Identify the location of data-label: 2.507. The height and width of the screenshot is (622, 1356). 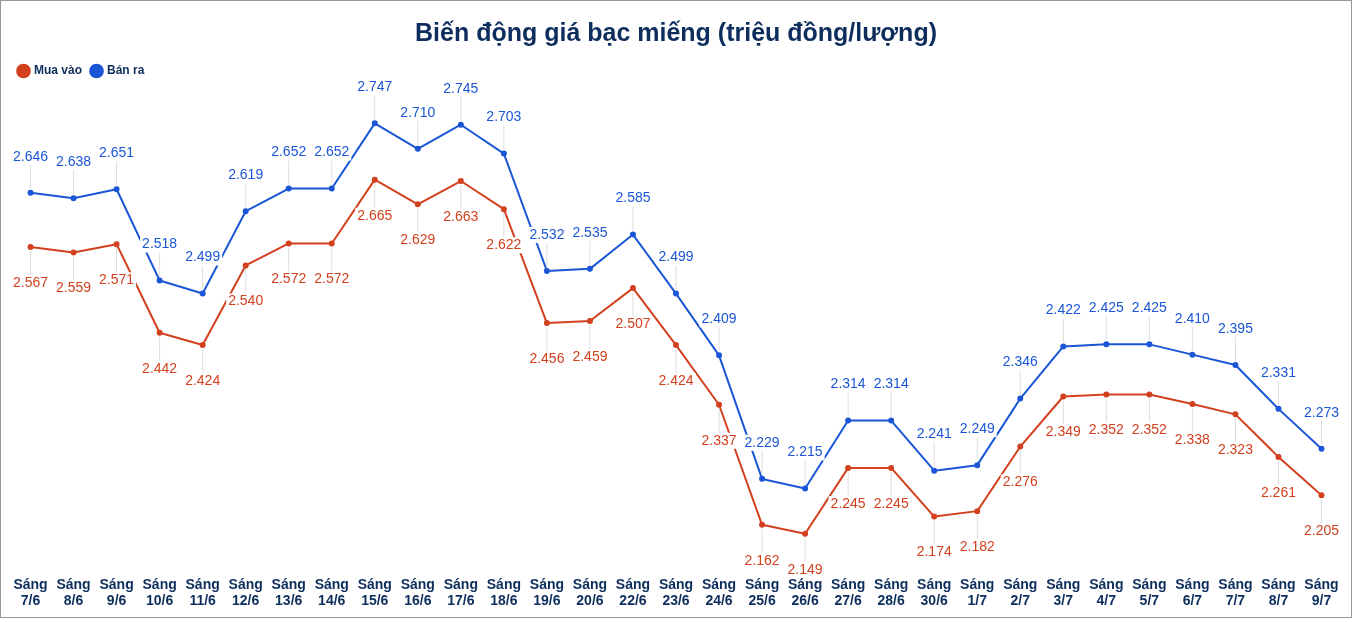
(633, 322).